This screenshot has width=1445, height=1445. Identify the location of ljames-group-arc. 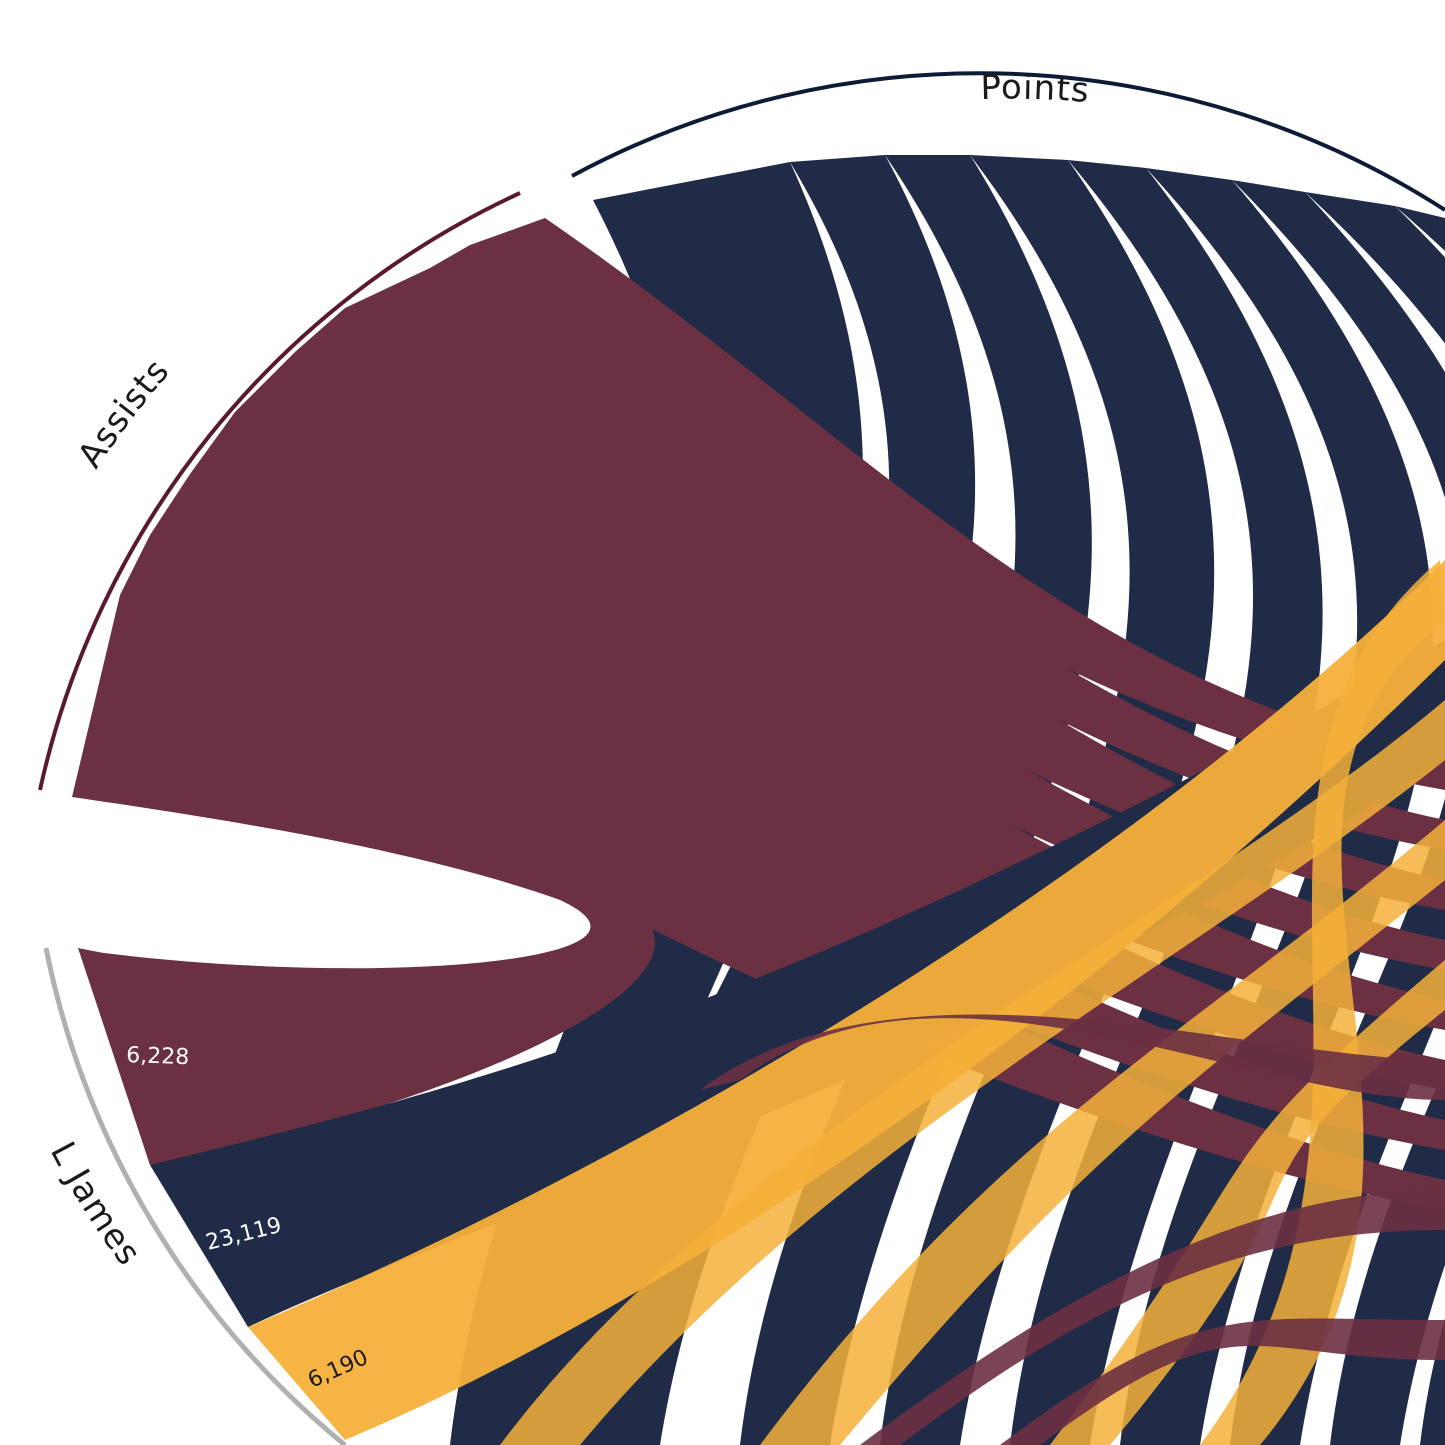
(195, 1196).